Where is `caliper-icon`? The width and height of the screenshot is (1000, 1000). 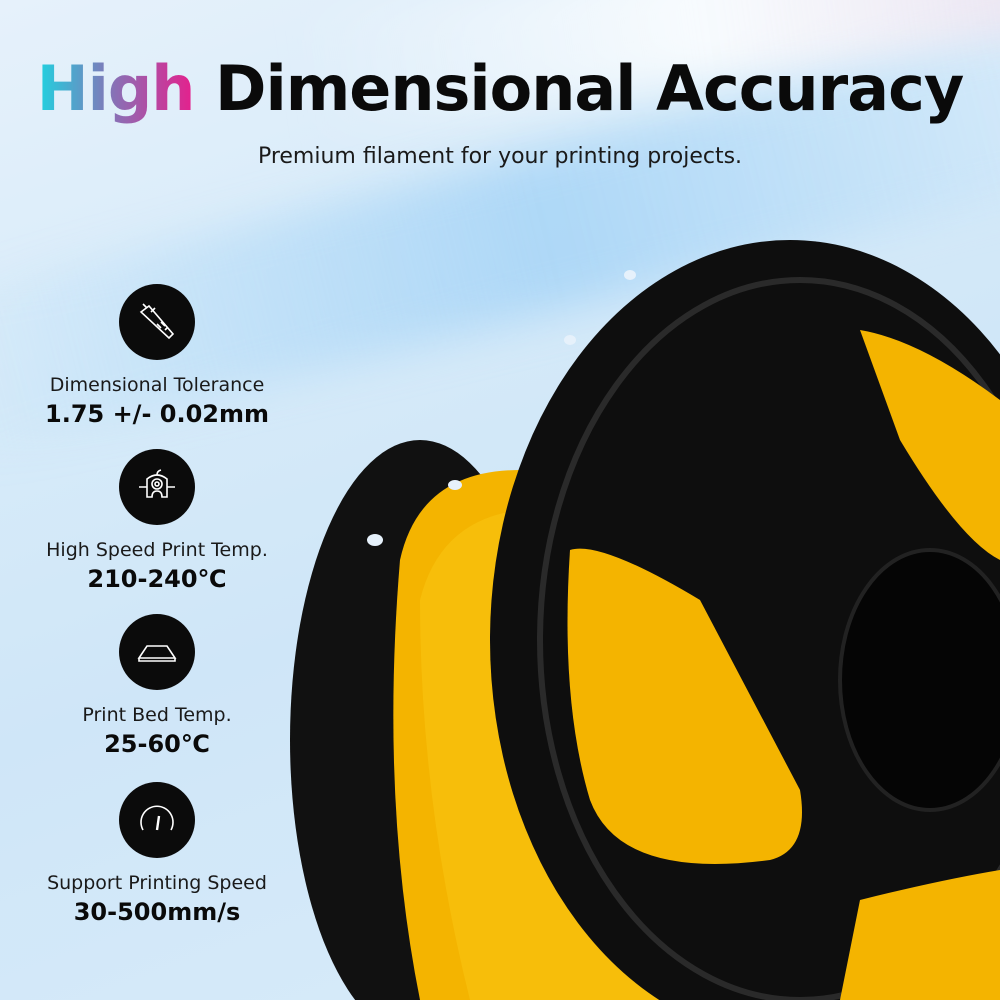
caliper-icon is located at coordinates (157, 322).